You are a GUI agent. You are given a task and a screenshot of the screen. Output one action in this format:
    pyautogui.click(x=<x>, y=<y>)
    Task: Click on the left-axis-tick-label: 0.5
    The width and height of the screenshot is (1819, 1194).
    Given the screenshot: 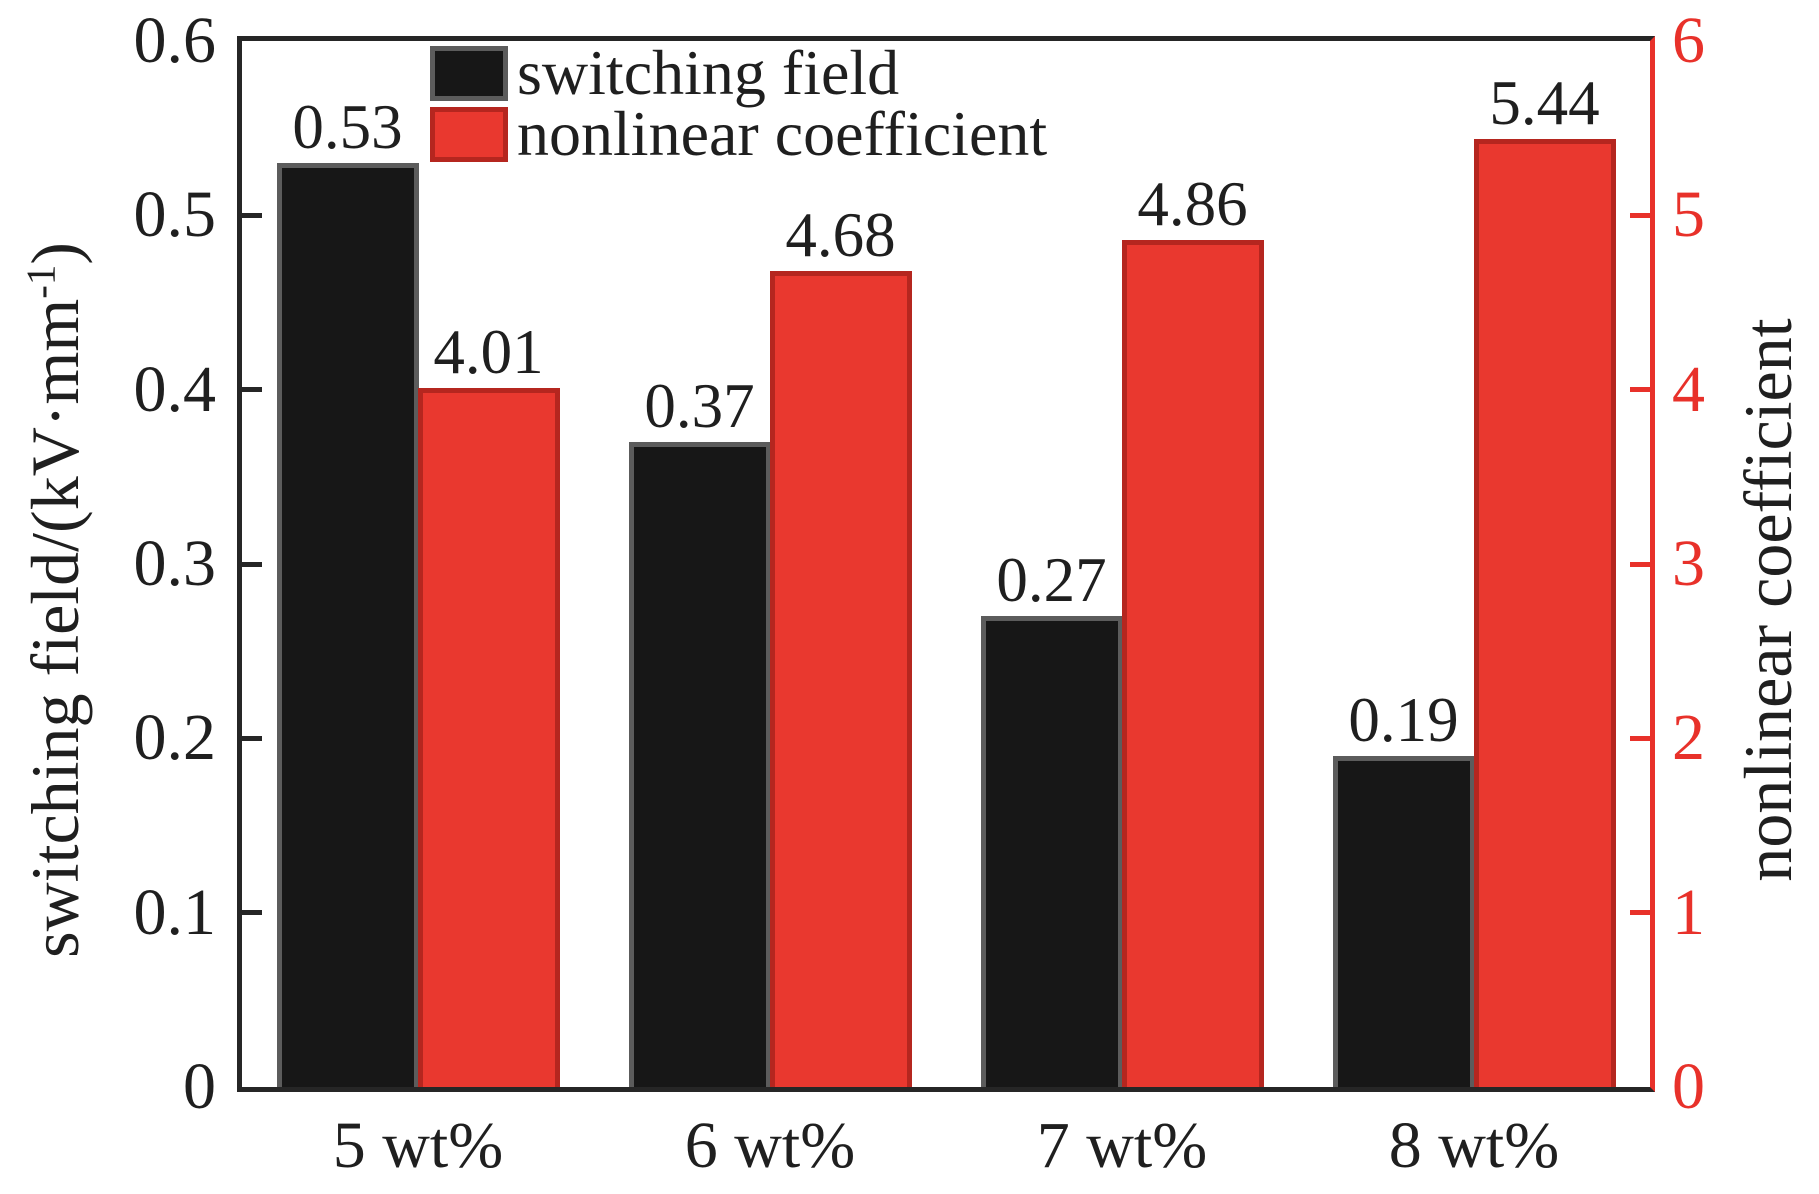 What is the action you would take?
    pyautogui.click(x=175, y=215)
    